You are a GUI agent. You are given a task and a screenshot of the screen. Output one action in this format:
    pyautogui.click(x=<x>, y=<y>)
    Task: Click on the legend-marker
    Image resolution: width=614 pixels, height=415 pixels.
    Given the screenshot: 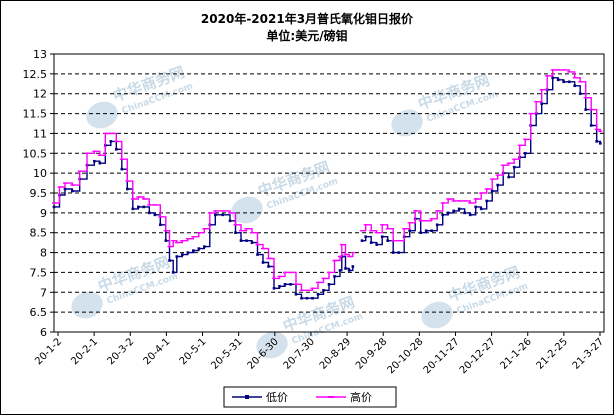 What is the action you would take?
    pyautogui.click(x=247, y=397)
    